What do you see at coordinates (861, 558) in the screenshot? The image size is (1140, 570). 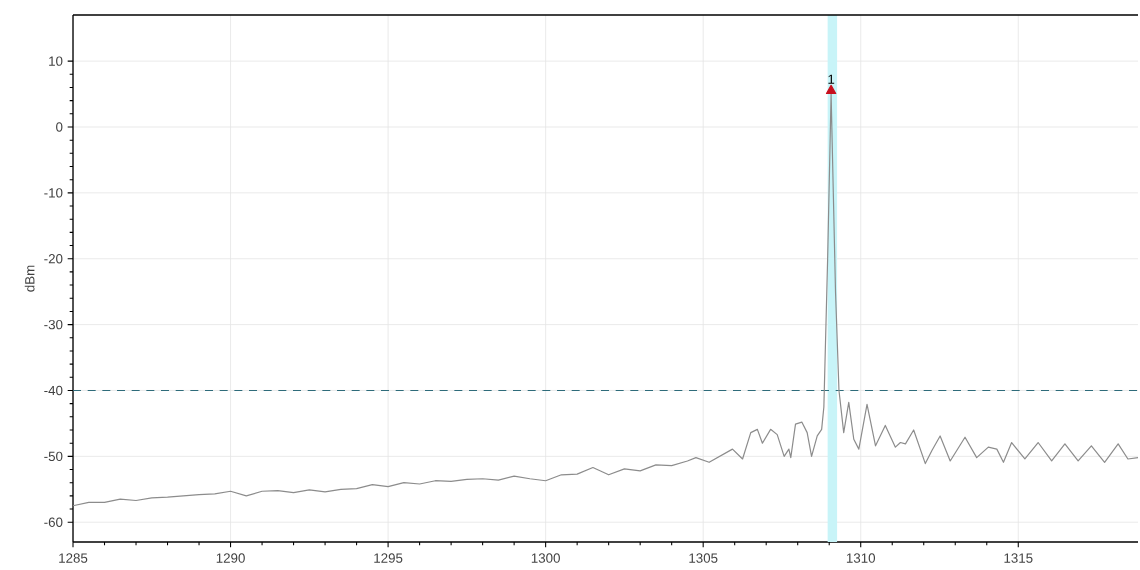 I see `x-tick-label: 1310` at bounding box center [861, 558].